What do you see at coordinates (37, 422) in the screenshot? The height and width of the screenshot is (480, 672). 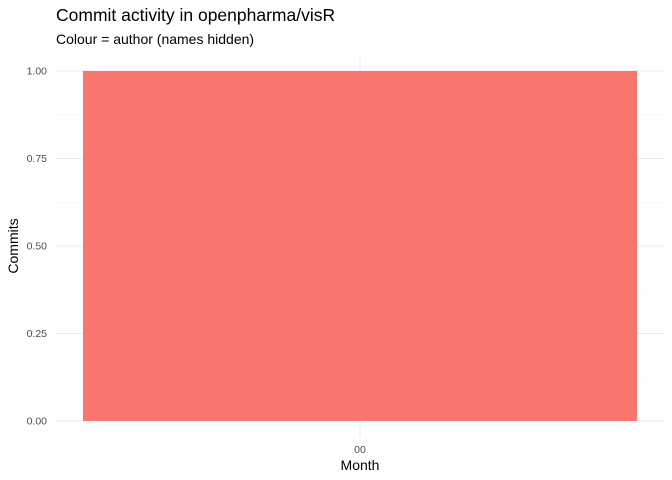 I see `y-tick-label: 0.00` at bounding box center [37, 422].